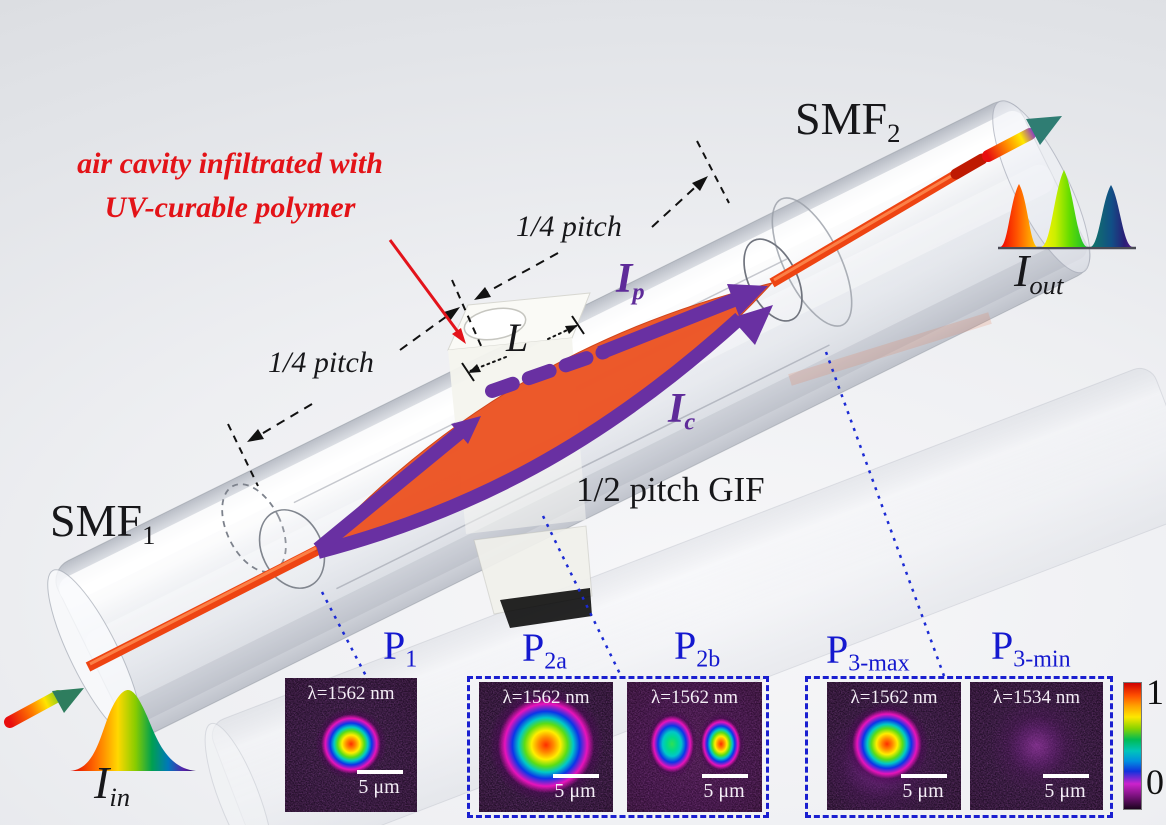 Image resolution: width=1166 pixels, height=825 pixels. Describe the element at coordinates (618, 747) in the screenshot. I see `p2-group-box` at that location.